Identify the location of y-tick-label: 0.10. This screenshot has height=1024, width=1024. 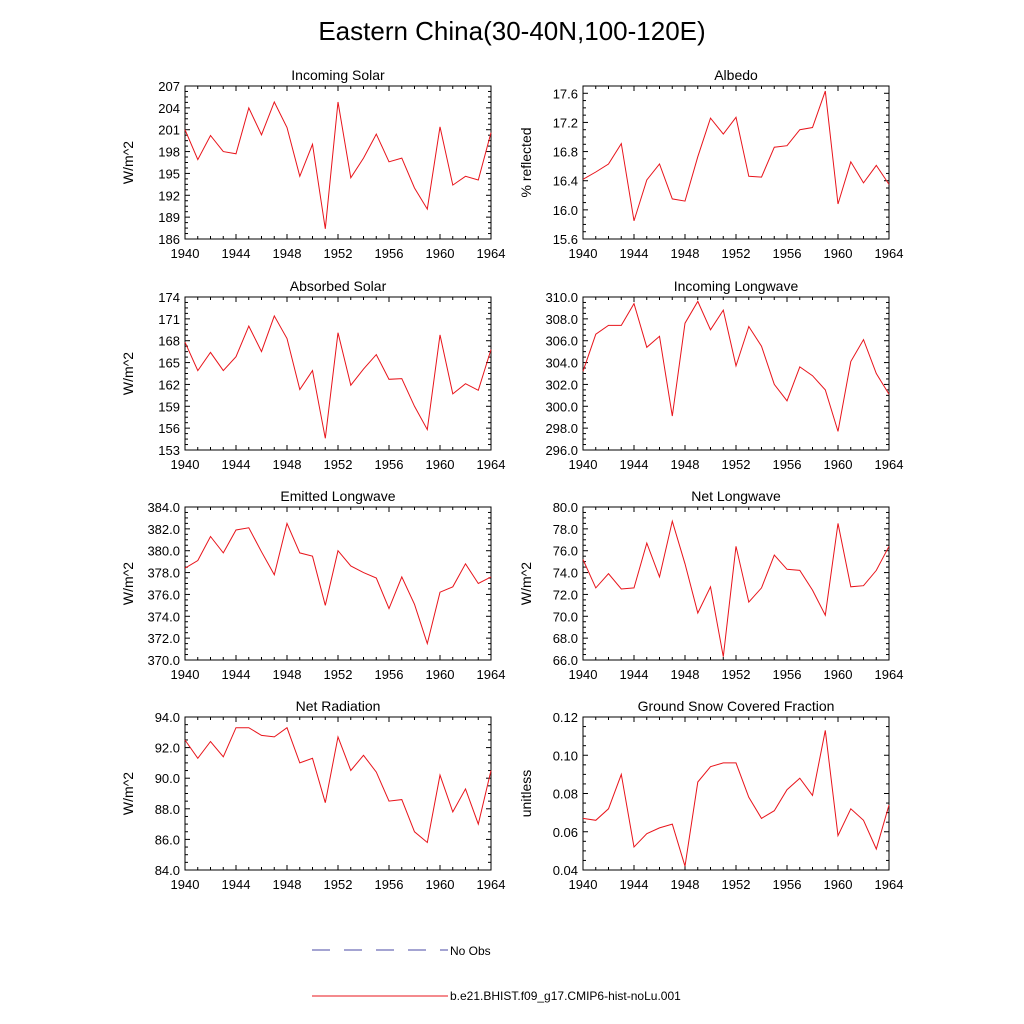
(565, 755).